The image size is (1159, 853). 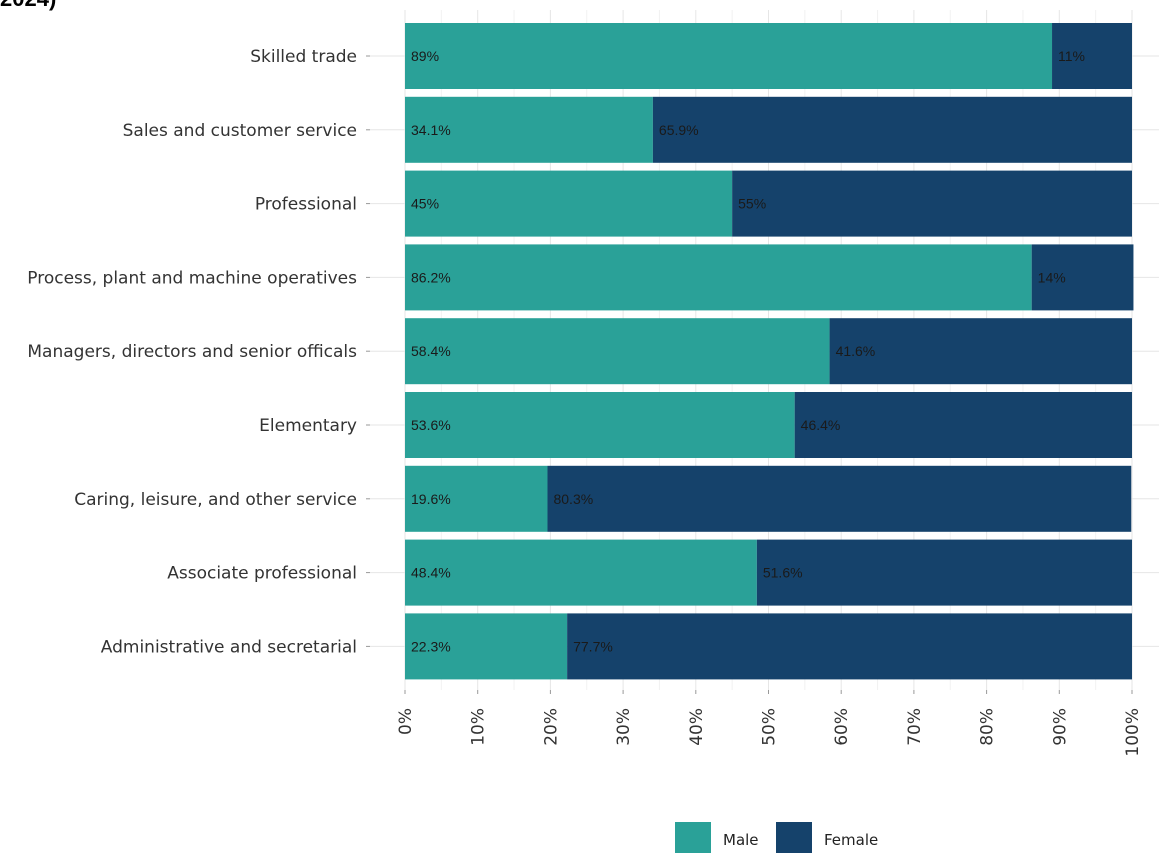 I want to click on data-label-female: 80.3%, so click(x=573, y=499).